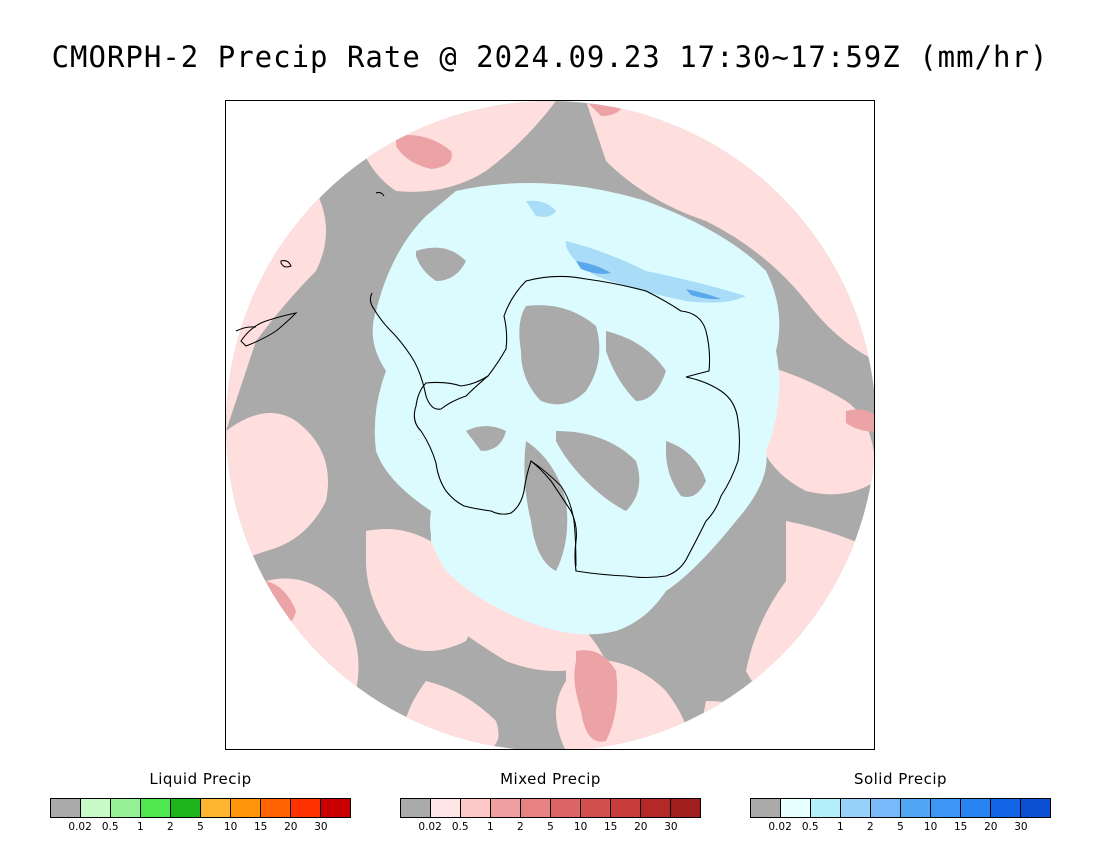  Describe the element at coordinates (310, 269) in the screenshot. I see `south-america-tip` at that location.